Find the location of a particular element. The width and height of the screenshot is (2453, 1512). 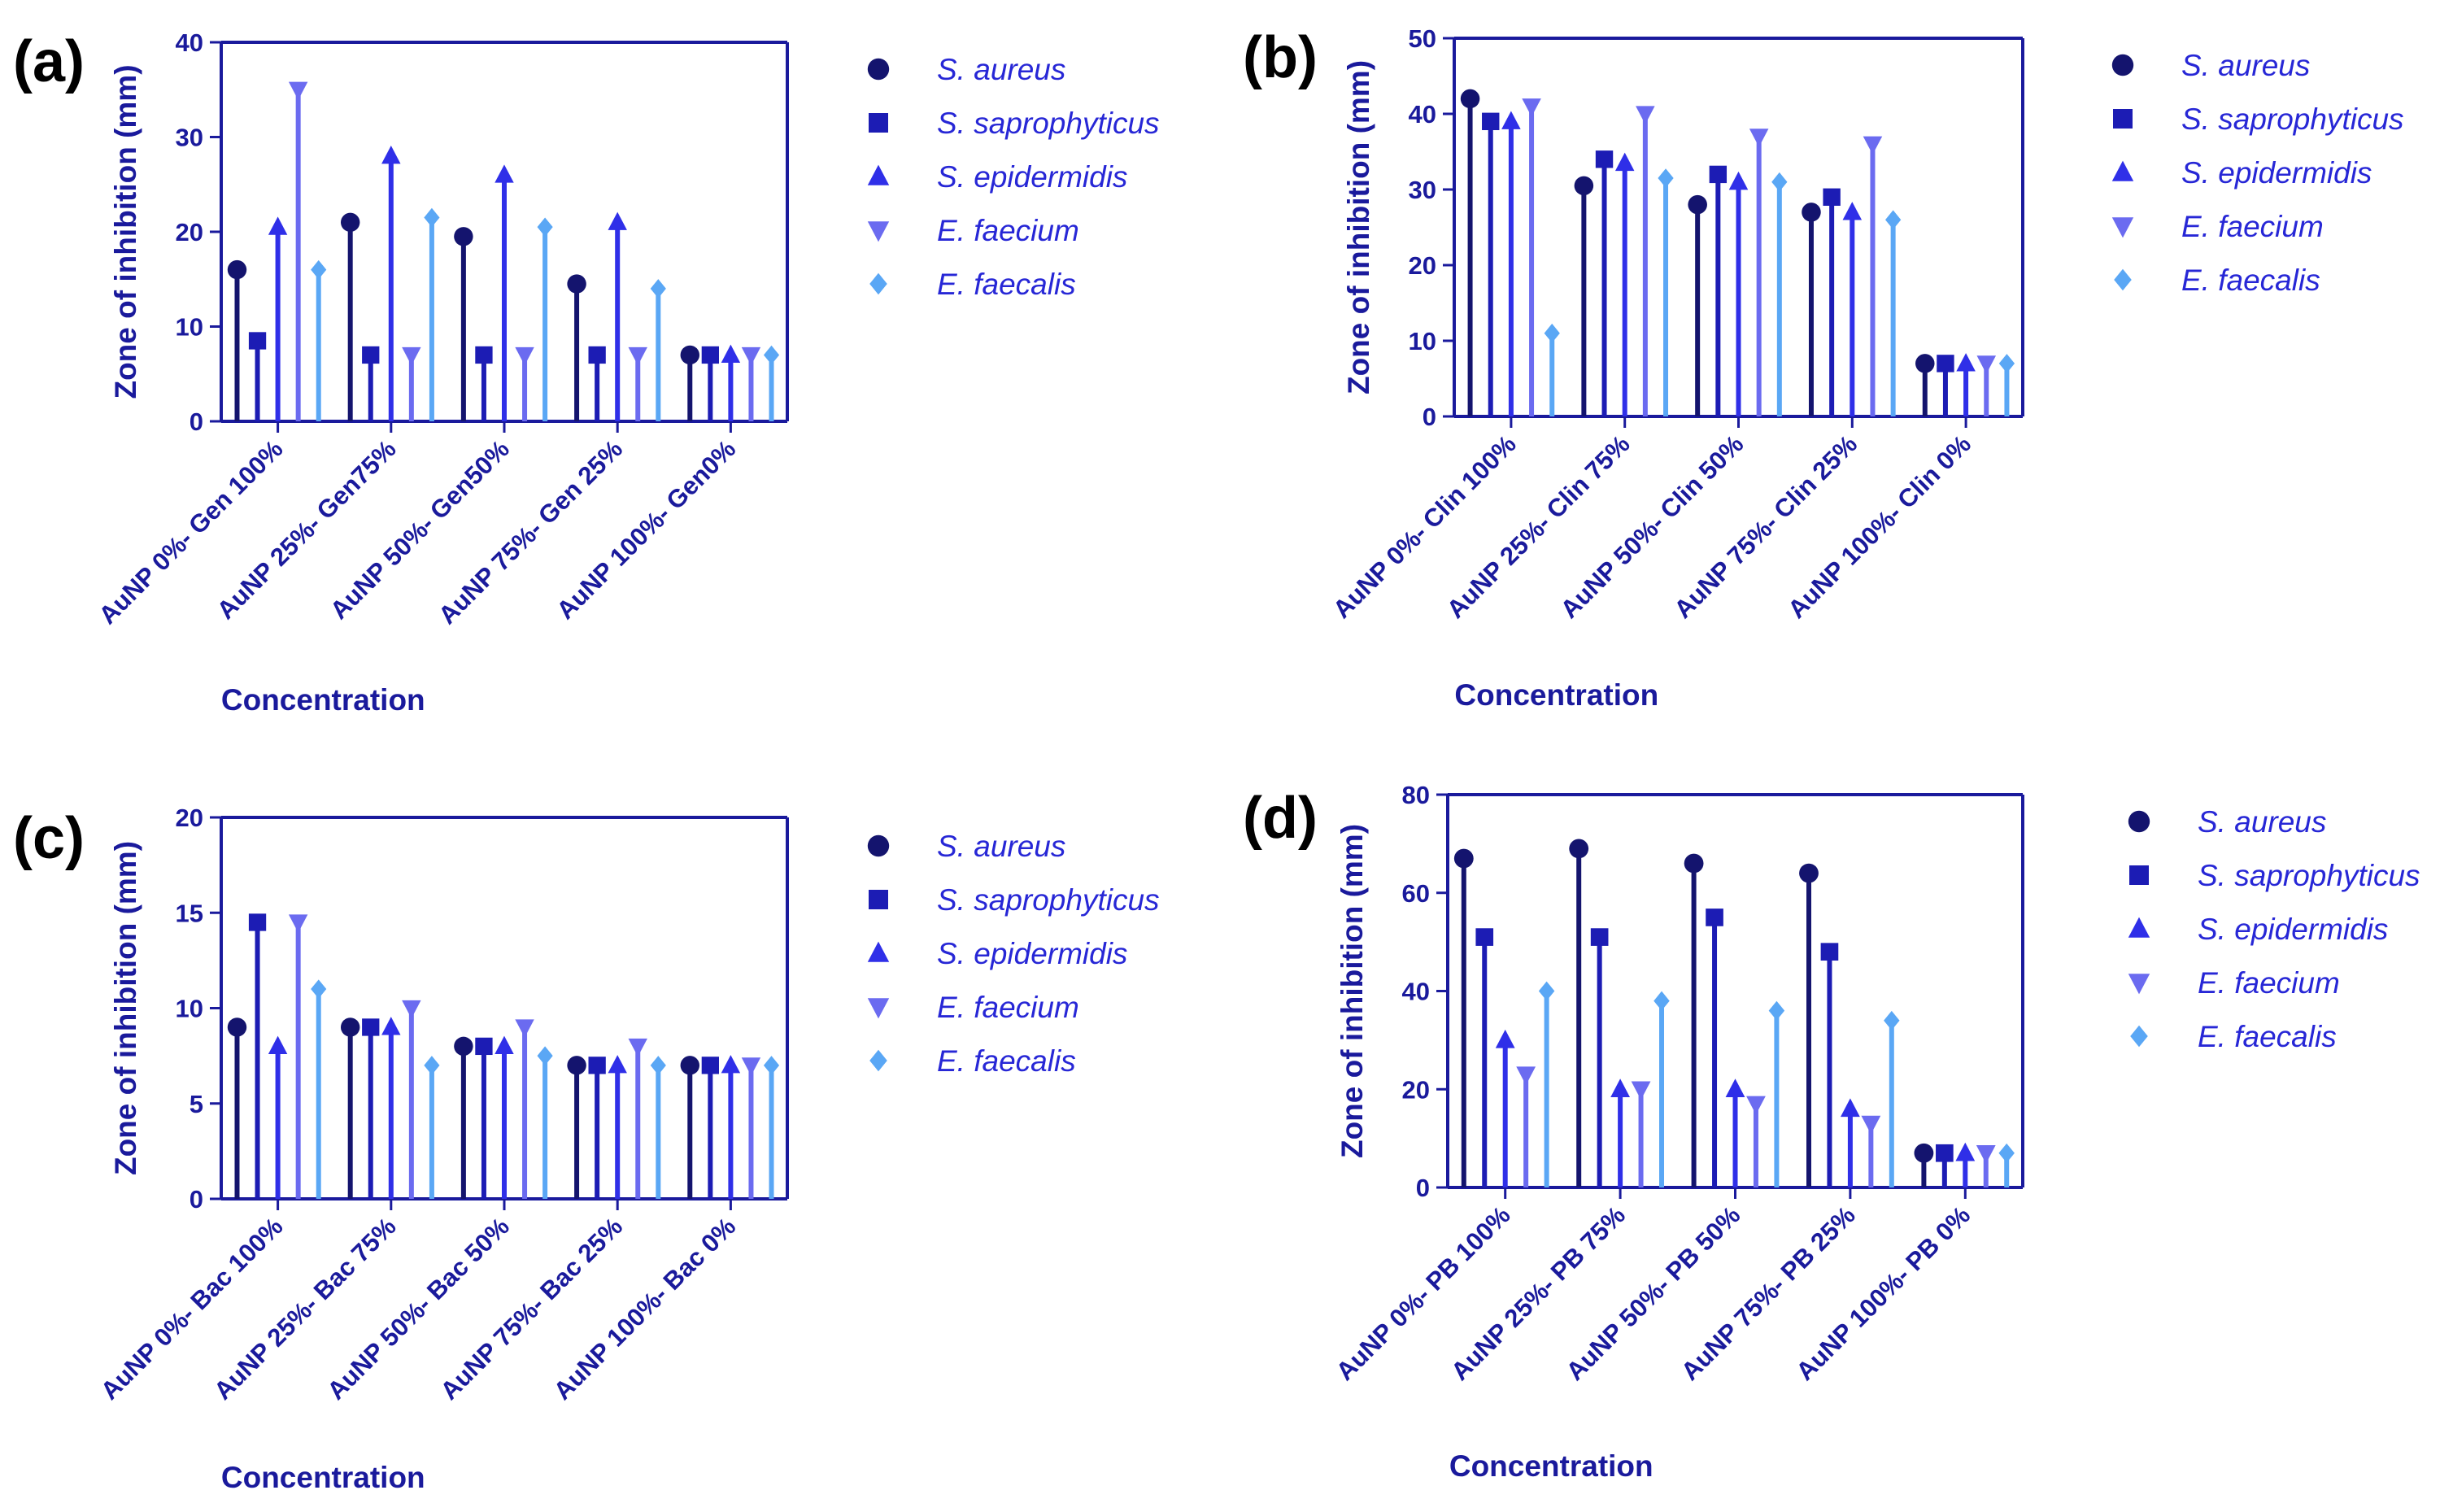

chart-4-x-axis-title: Concentration is located at coordinates (1551, 1466).